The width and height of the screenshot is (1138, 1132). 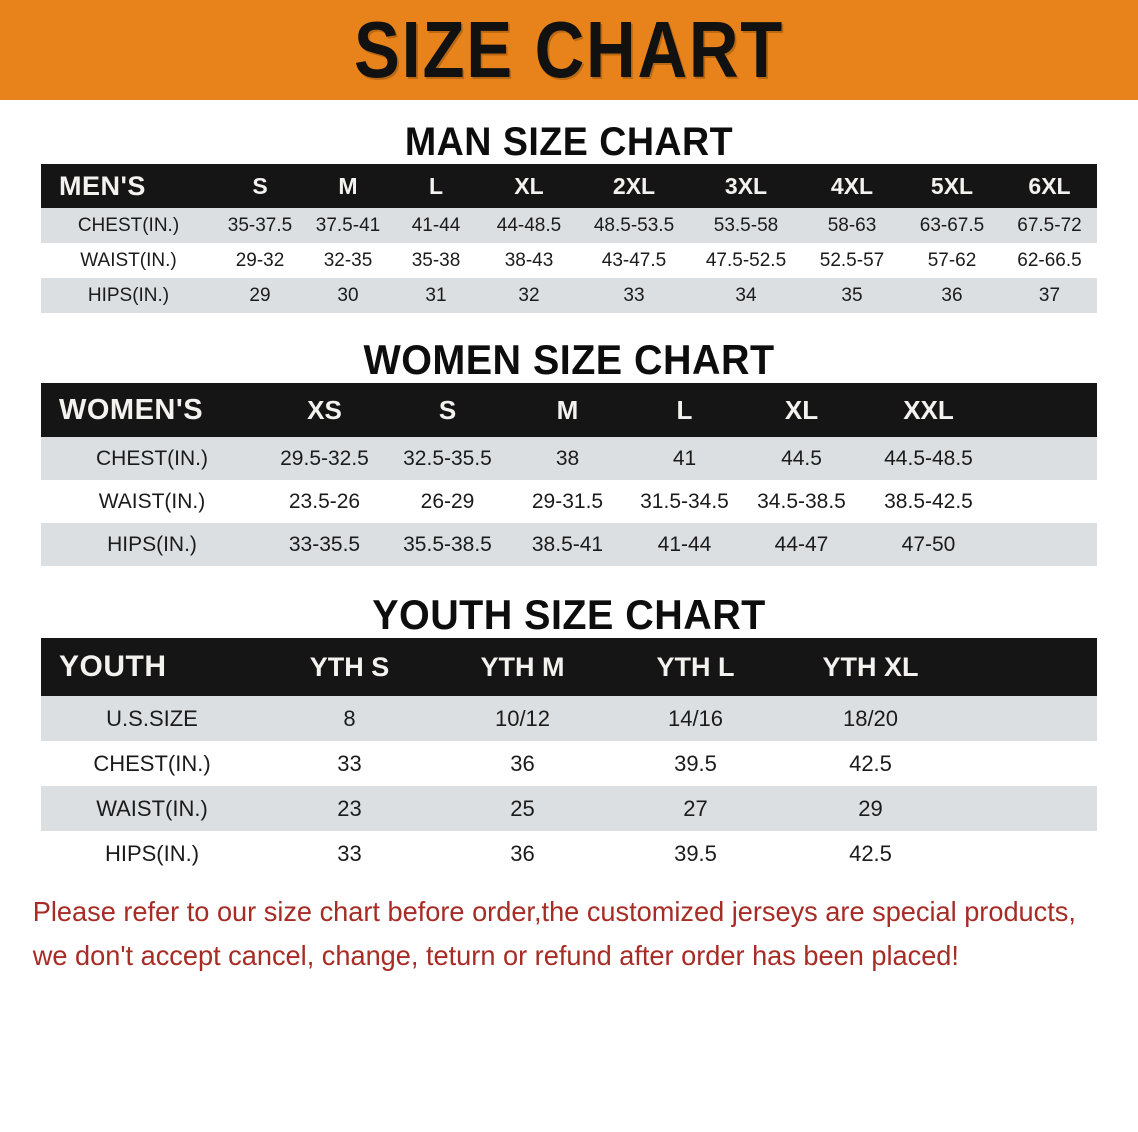 What do you see at coordinates (695, 667) in the screenshot?
I see `column-header-yth-l: YTH L` at bounding box center [695, 667].